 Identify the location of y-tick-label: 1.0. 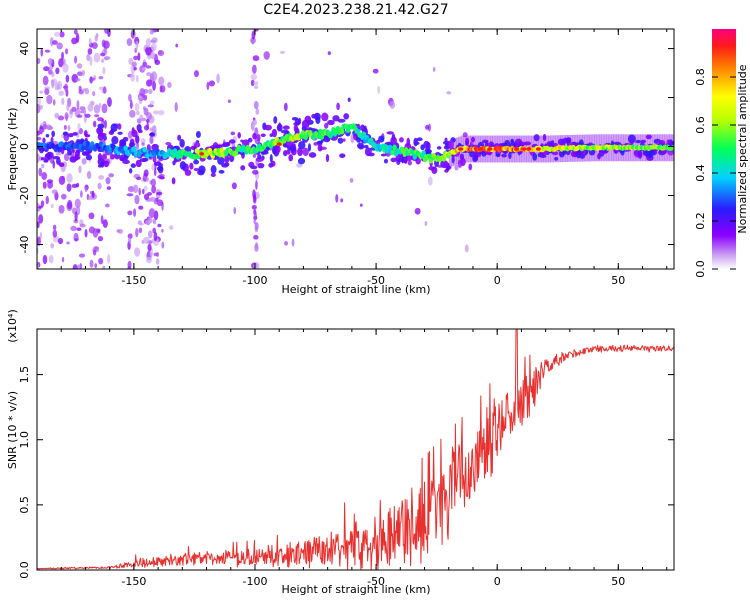
(24, 440).